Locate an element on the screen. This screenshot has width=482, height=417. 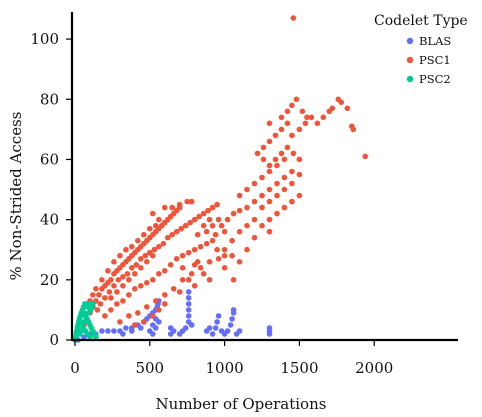
legend-marker-psc1 is located at coordinates (410, 60).